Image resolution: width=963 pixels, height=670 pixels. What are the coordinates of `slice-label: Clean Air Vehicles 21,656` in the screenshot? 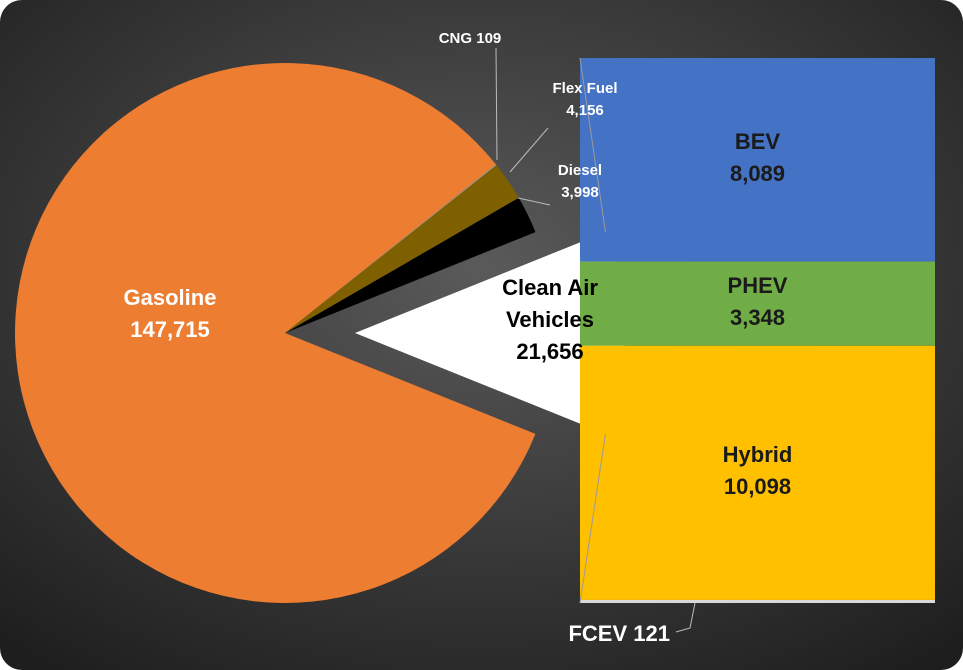 It's located at (550, 320).